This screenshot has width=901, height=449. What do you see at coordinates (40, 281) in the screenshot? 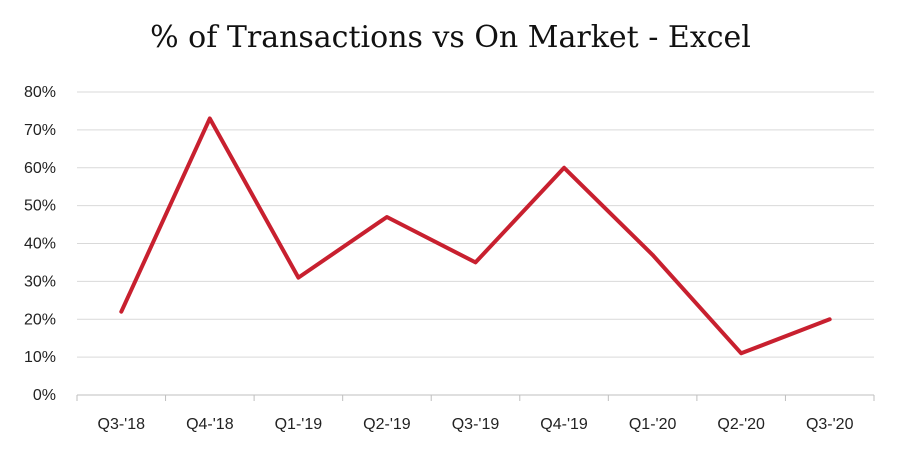
I see `y-tick-label: 30%` at bounding box center [40, 281].